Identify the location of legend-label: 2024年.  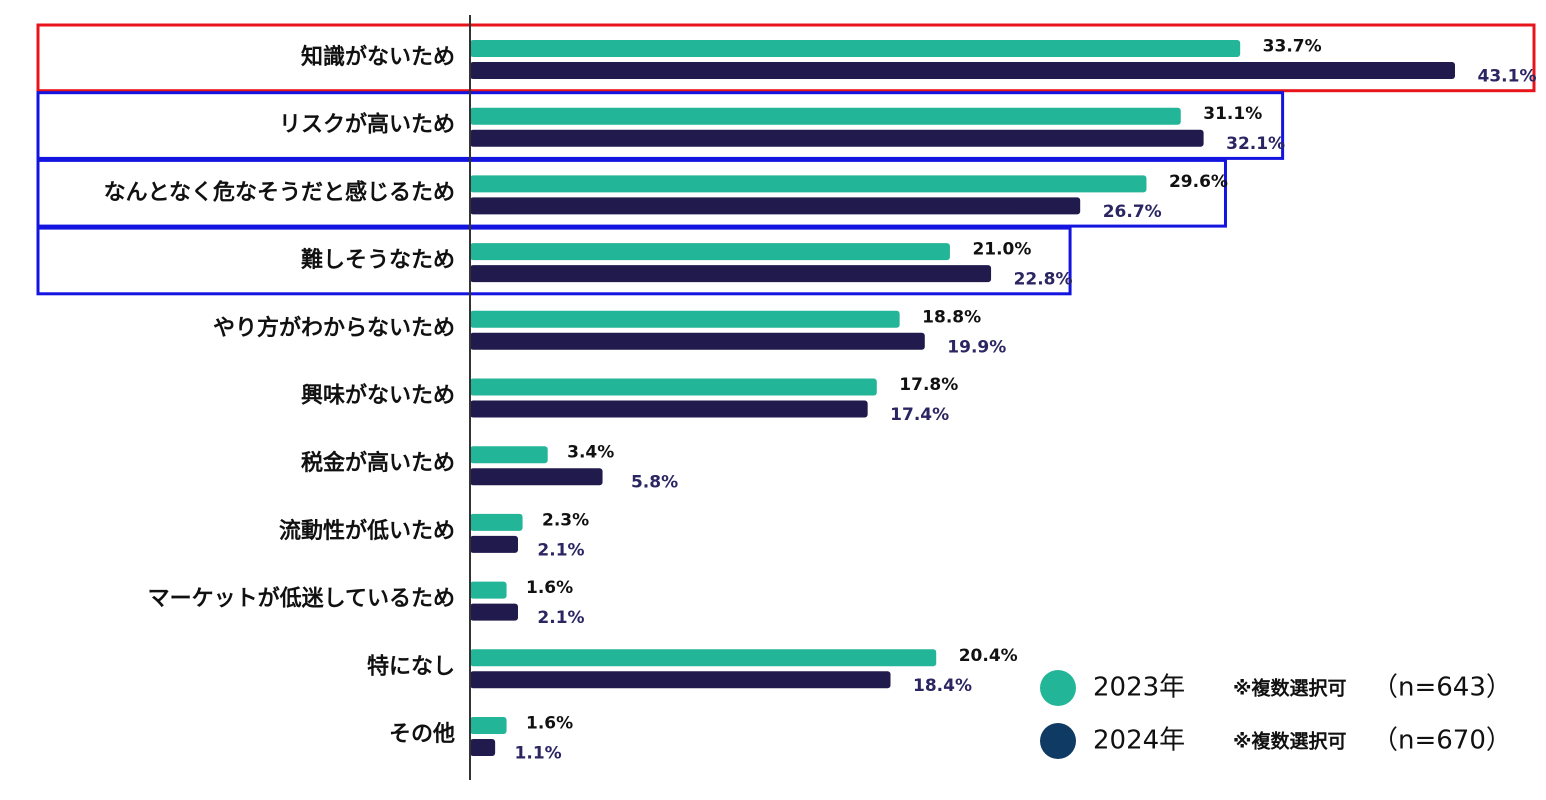
(1139, 741).